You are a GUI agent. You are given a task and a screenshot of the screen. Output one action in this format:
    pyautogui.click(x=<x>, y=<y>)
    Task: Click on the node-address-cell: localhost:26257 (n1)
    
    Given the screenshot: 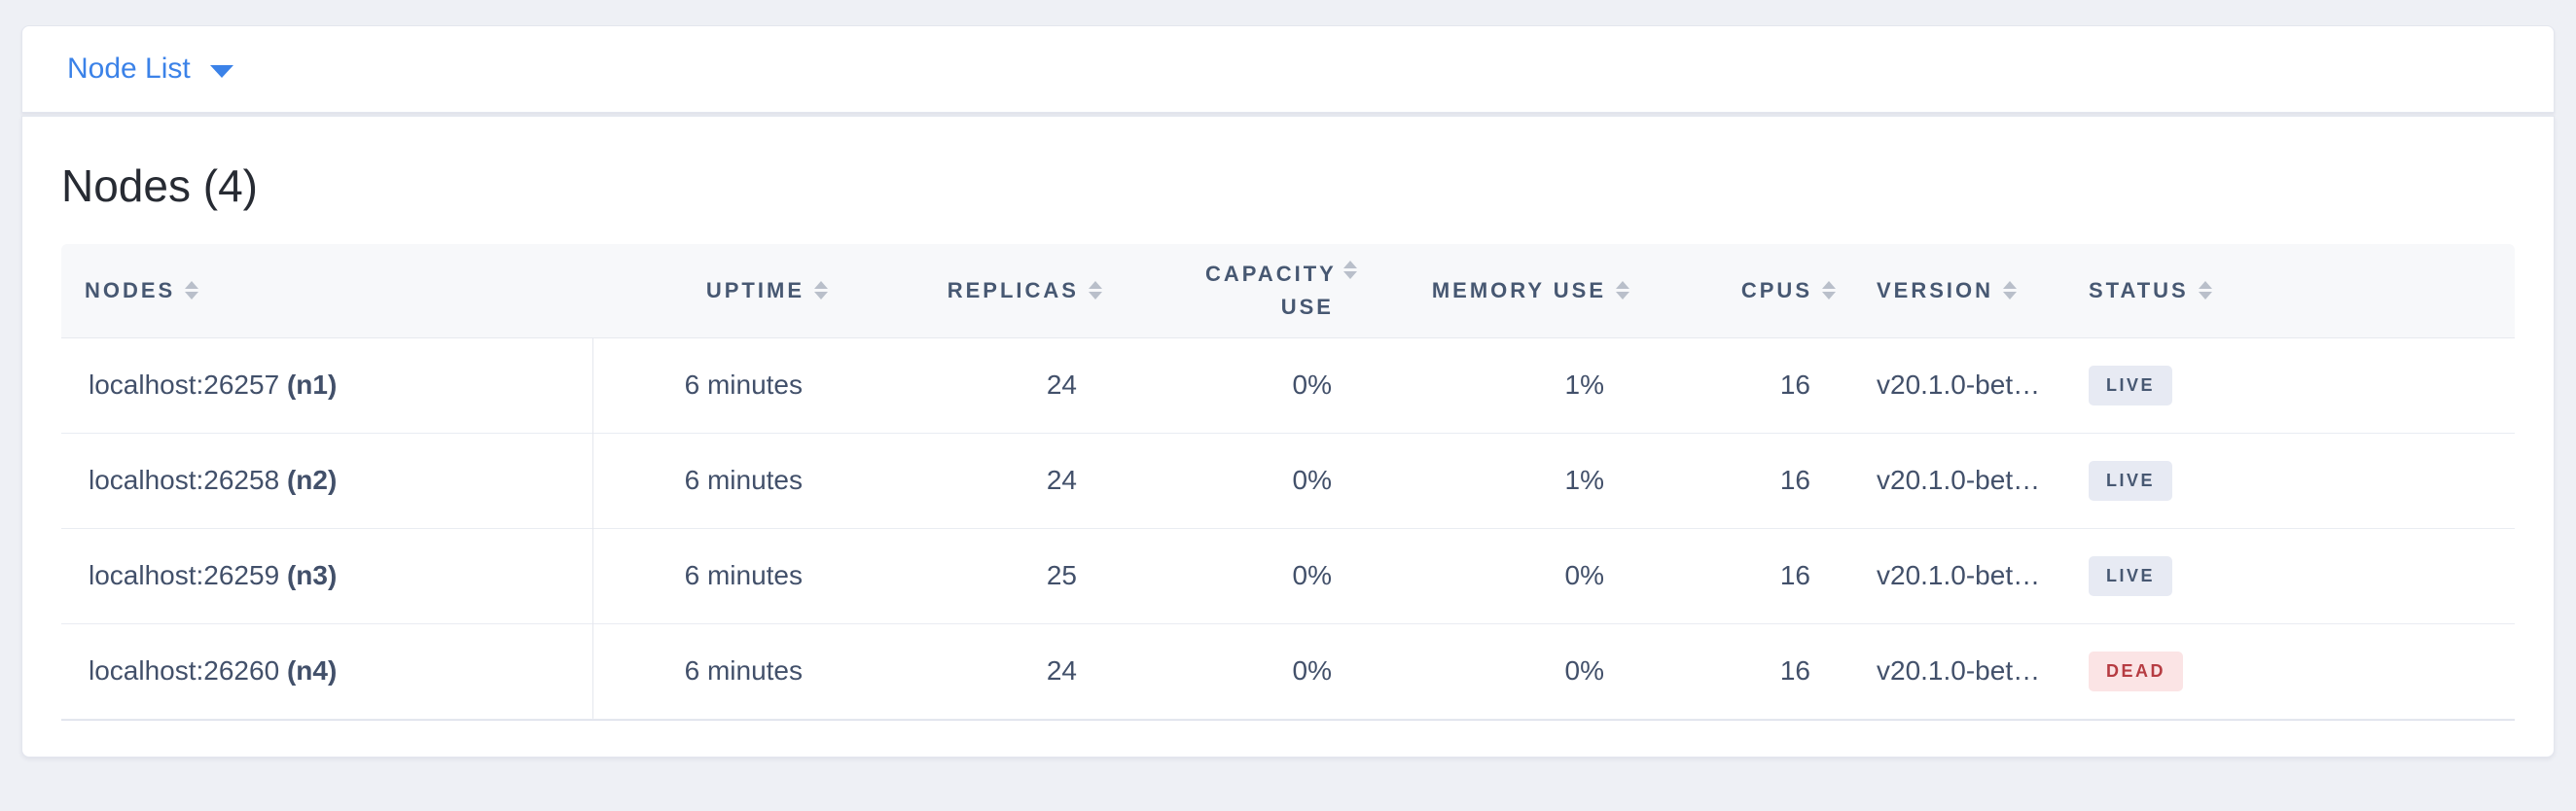 What is the action you would take?
    pyautogui.click(x=327, y=385)
    